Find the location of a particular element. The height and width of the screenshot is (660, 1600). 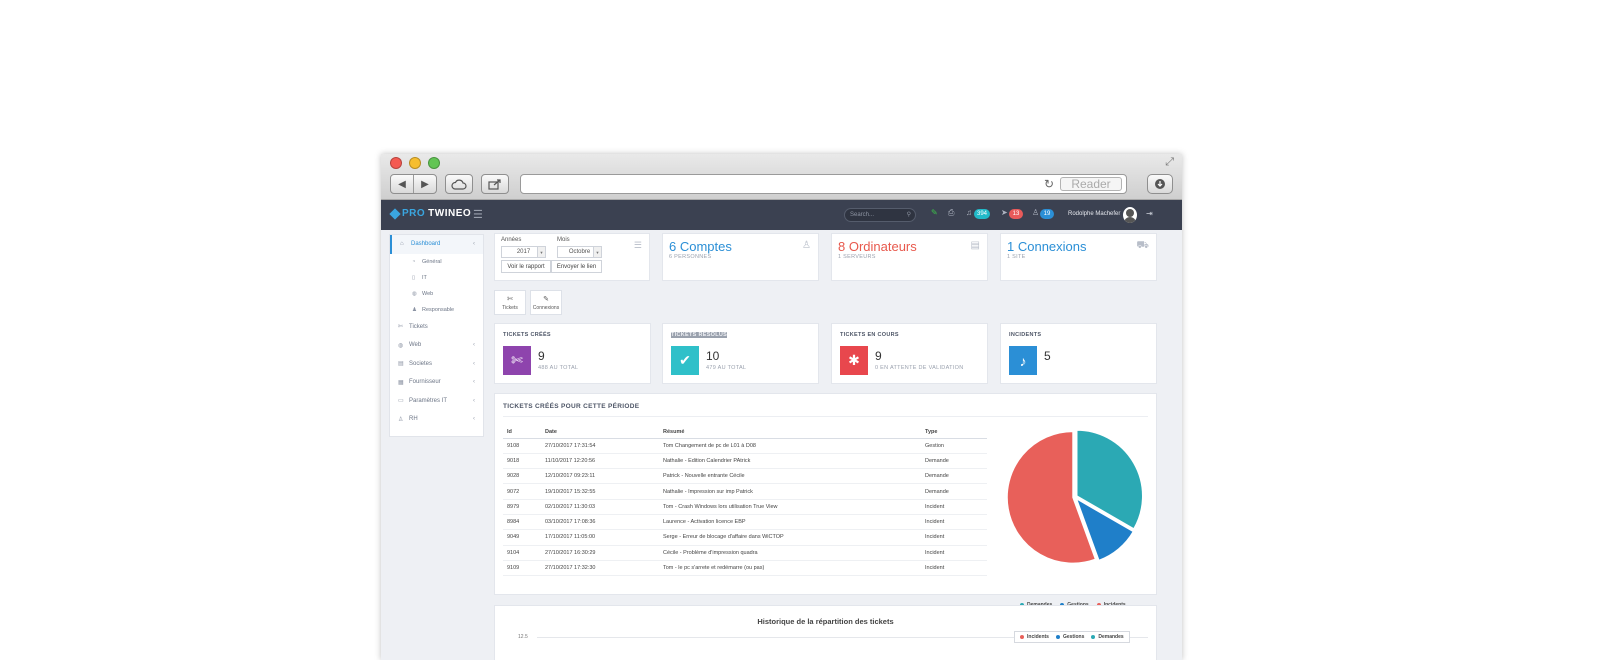

sidebar-item-web: ◍ Web ‹ is located at coordinates (436, 345).